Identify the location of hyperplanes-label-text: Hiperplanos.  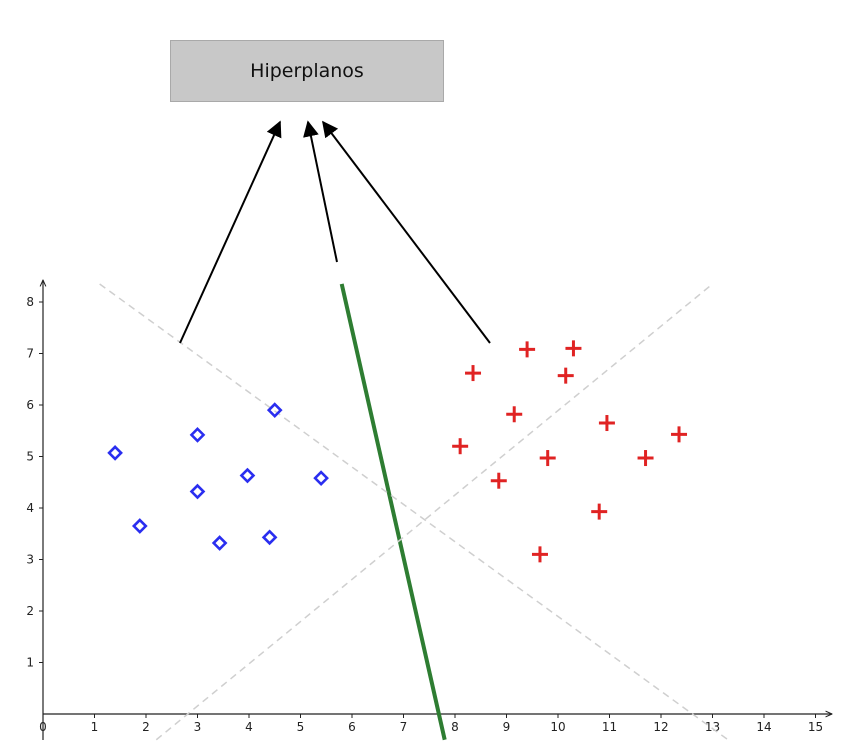
(307, 71).